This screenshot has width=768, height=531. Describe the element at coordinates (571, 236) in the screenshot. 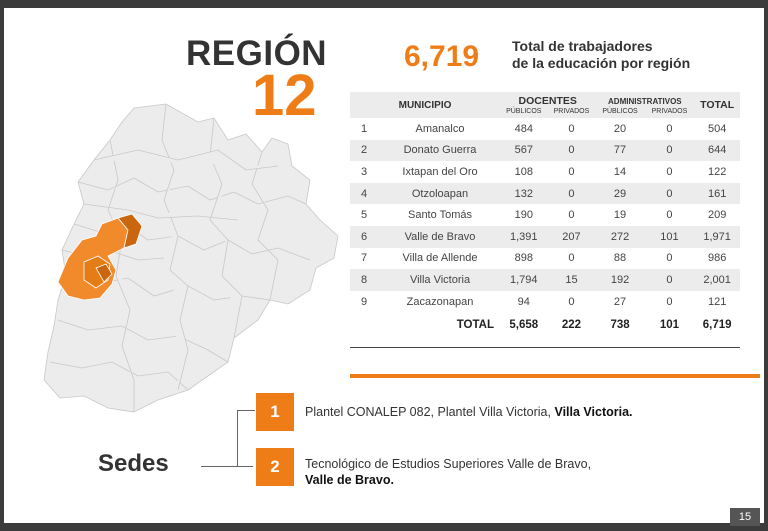

I see `row-doc-priv: 207` at that location.